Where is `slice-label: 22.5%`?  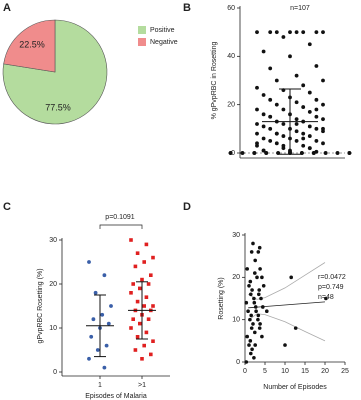 slice-label: 22.5% is located at coordinates (32, 44).